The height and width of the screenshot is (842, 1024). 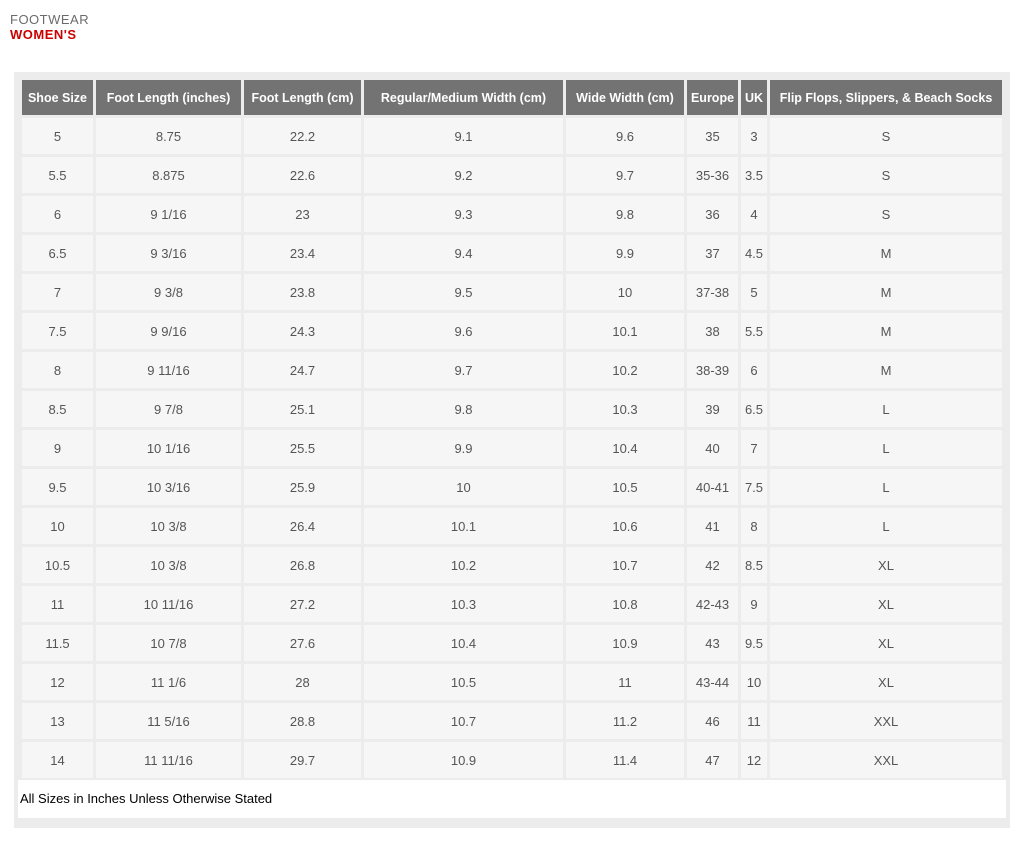 What do you see at coordinates (302, 721) in the screenshot?
I see `table-cell: 28.8` at bounding box center [302, 721].